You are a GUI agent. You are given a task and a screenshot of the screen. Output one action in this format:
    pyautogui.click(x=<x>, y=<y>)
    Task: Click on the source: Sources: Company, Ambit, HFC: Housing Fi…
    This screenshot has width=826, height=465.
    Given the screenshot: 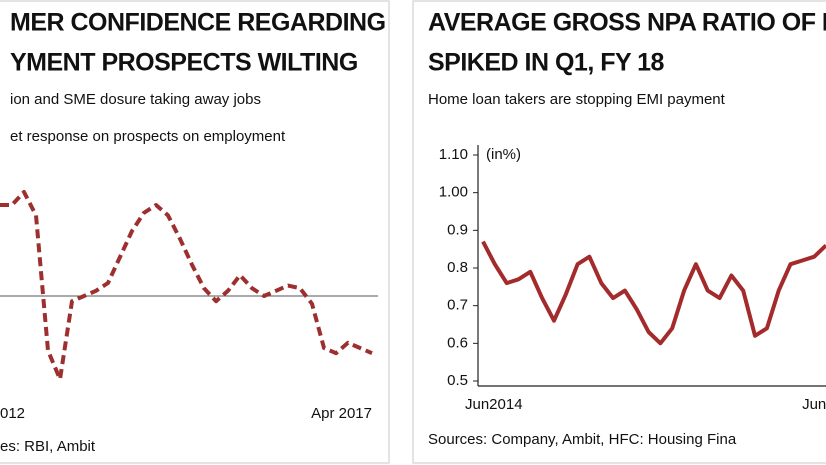 What is the action you would take?
    pyautogui.click(x=582, y=439)
    